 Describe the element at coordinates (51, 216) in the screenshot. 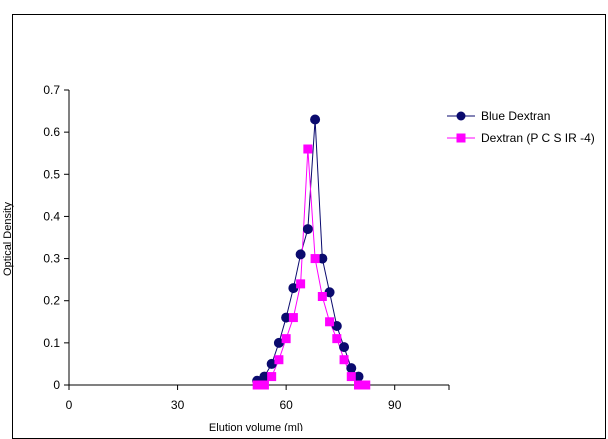

I see `y-tick-label: 0.4` at that location.